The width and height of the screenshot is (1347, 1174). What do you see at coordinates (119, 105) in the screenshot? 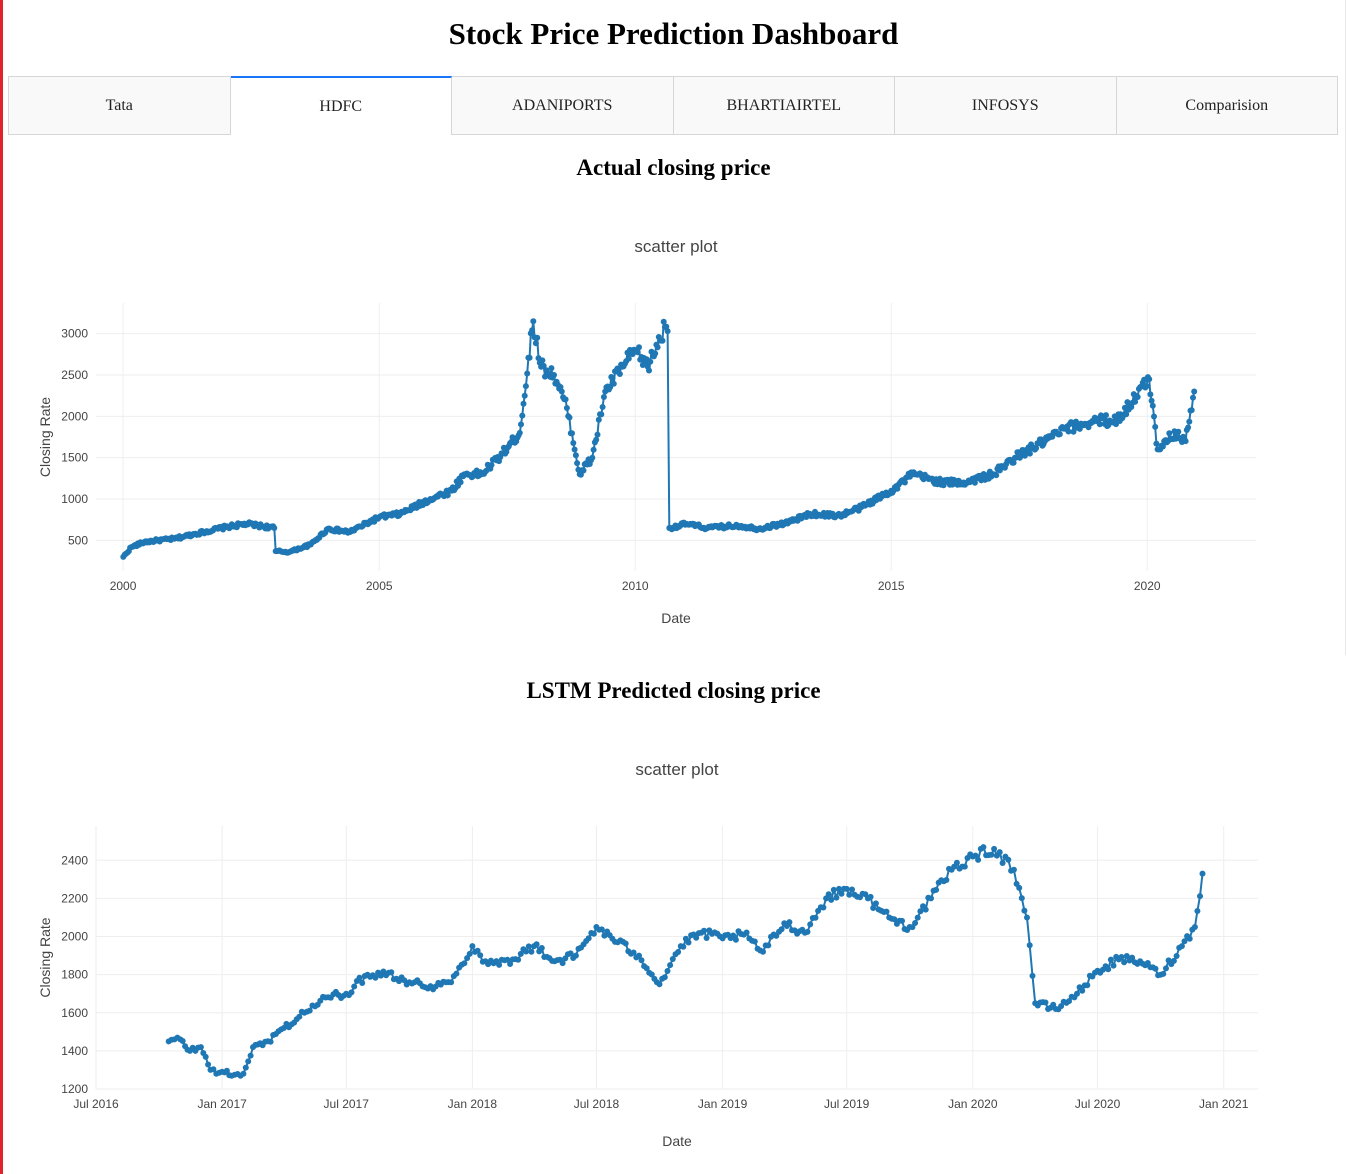
I see `tab-tata: Tata` at bounding box center [119, 105].